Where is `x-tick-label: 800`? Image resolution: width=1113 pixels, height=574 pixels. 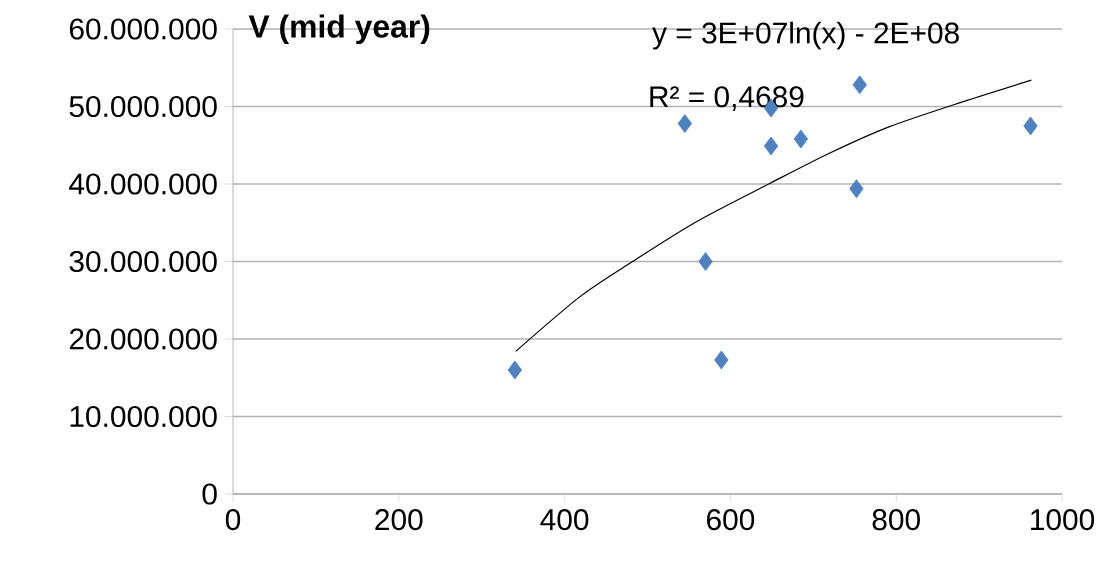 x-tick-label: 800 is located at coordinates (896, 520).